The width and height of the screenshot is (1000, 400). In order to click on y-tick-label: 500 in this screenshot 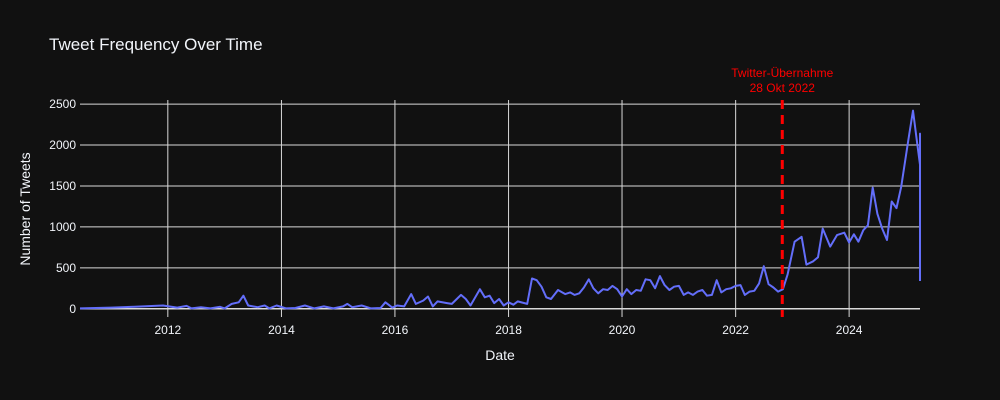, I will do `click(66, 268)`.